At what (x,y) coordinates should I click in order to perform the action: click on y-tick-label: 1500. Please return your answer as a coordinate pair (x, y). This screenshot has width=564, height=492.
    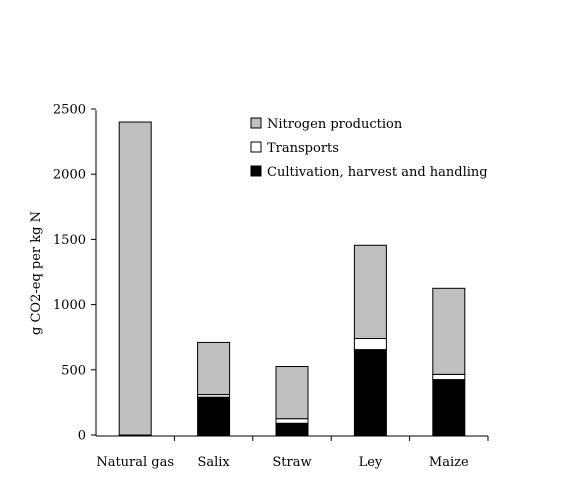
    Looking at the image, I should click on (69, 240).